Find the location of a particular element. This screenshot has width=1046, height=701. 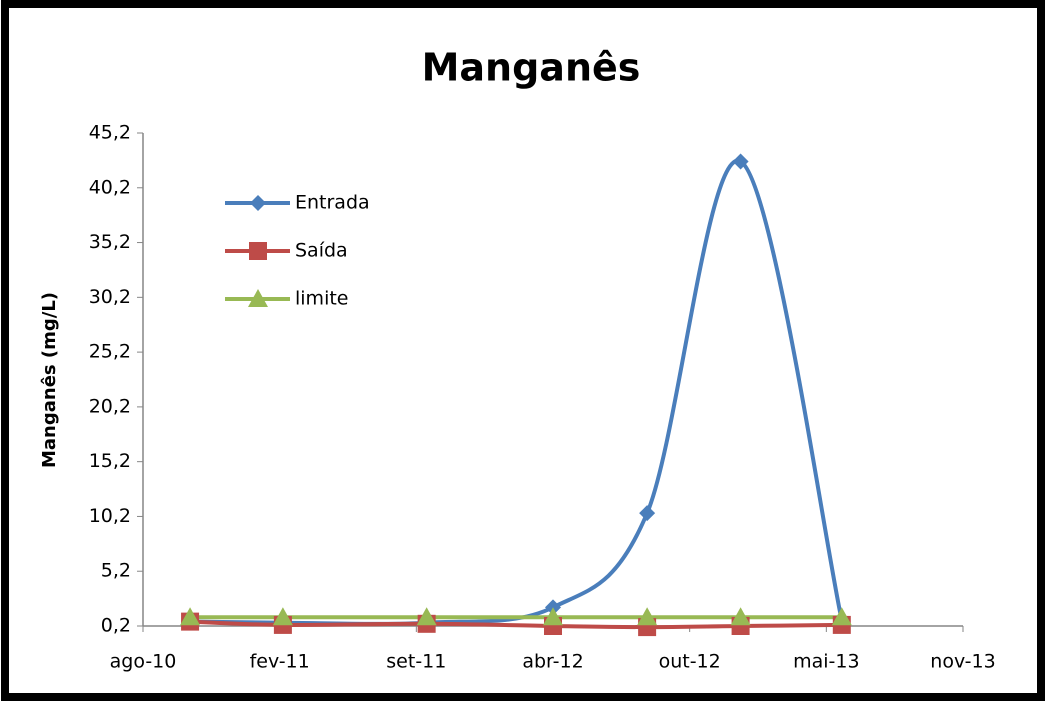

y-tick-label: 10,2 is located at coordinates (110, 516).